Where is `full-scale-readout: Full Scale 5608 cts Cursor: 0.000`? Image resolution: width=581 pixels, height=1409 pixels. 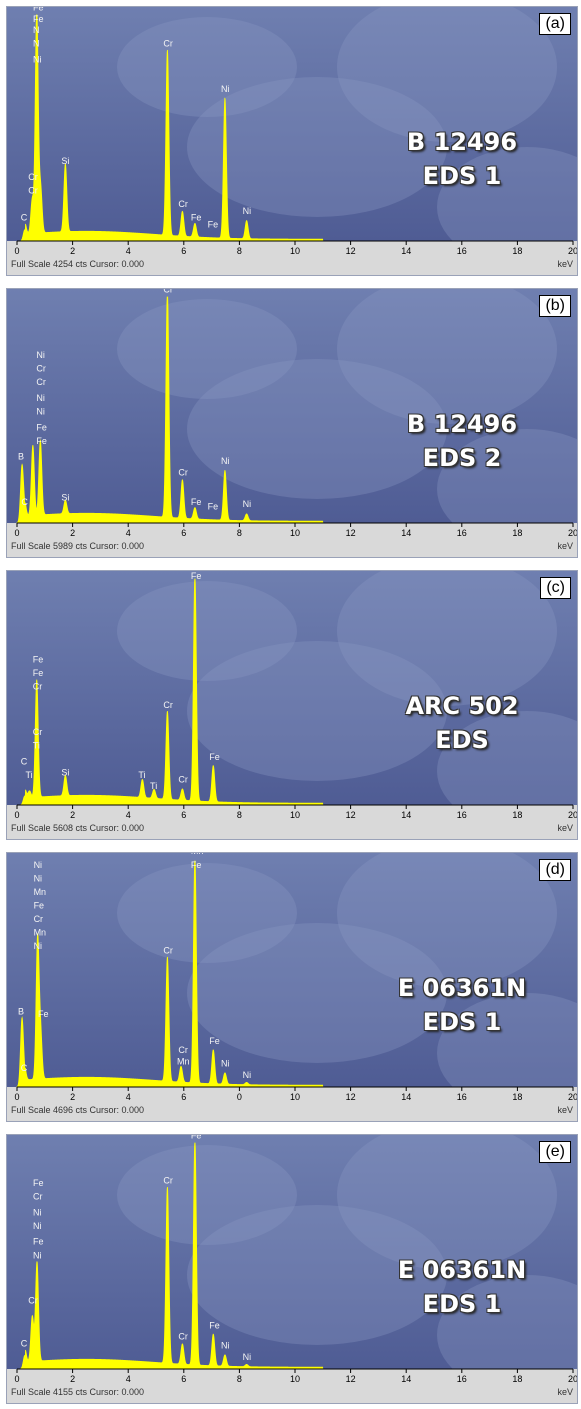
full-scale-readout: Full Scale 5608 cts Cursor: 0.000 is located at coordinates (77, 828).